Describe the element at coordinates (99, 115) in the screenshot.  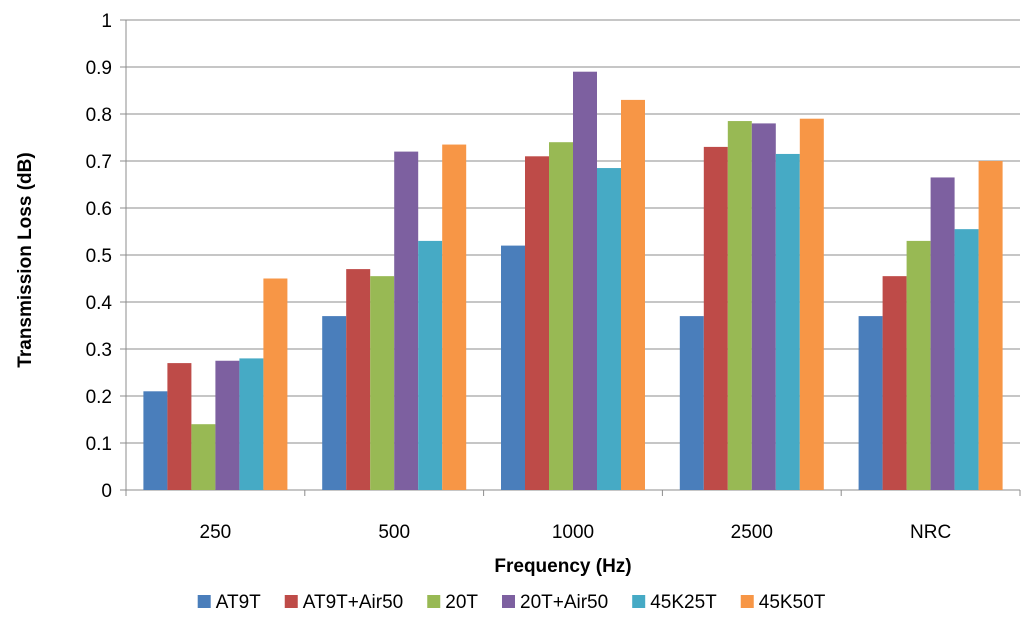
I see `y-tick-label: 0.8` at that location.